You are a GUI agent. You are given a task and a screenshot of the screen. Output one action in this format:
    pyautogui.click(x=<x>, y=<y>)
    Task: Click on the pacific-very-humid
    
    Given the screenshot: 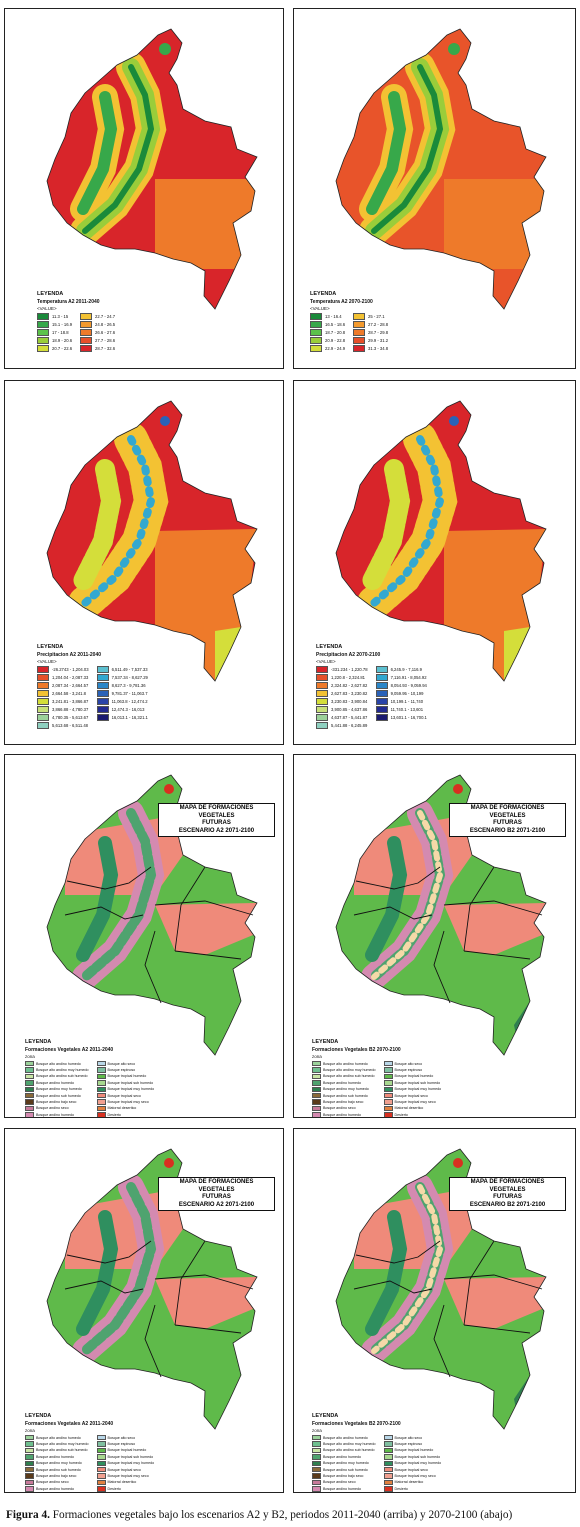 What is the action you would take?
    pyautogui.click(x=386, y=899)
    